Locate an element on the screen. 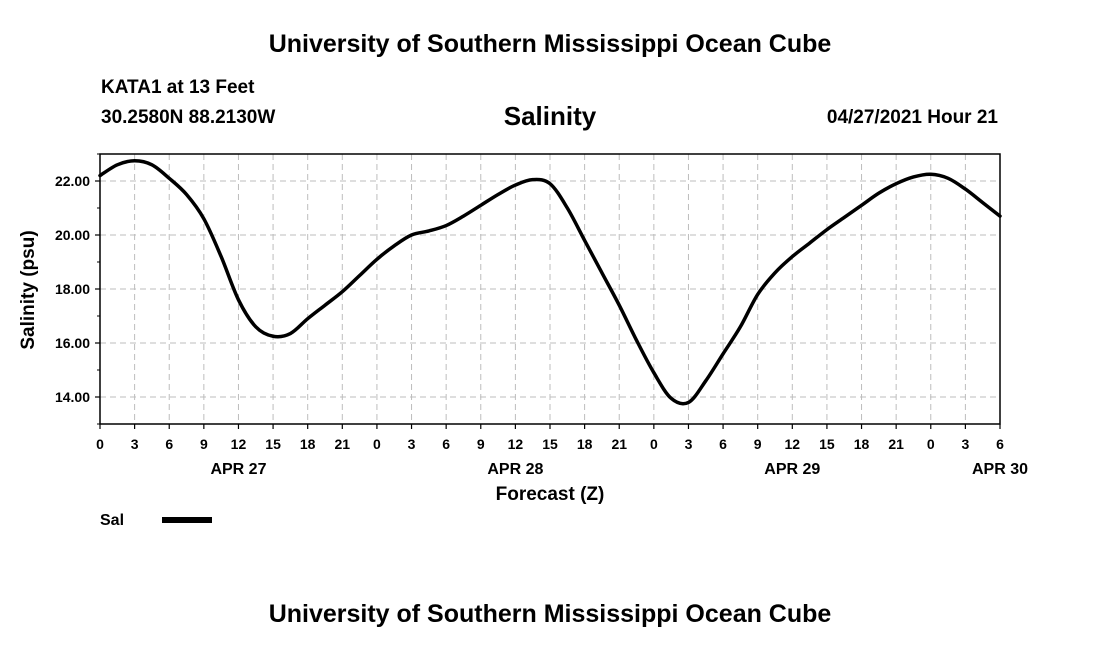 The image size is (1100, 650). y-axis-label: Salinity (psu) is located at coordinates (28, 289).